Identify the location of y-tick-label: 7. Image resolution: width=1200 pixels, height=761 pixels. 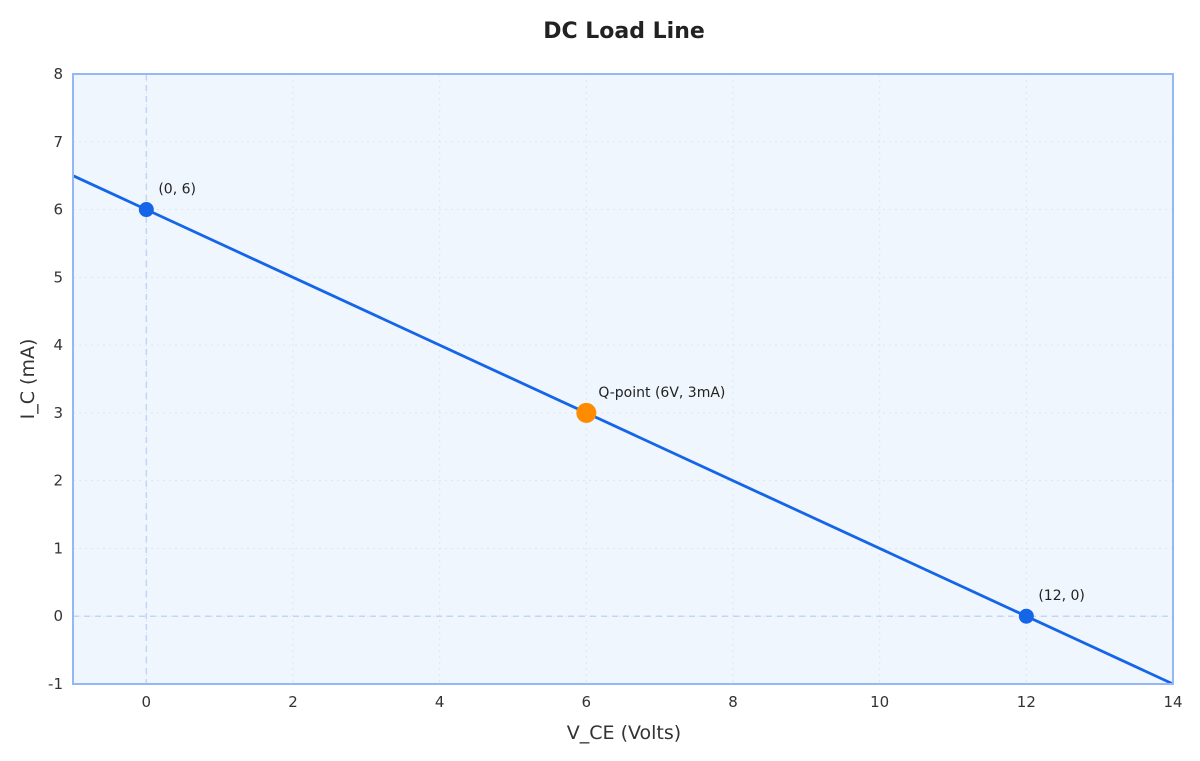
(58, 142).